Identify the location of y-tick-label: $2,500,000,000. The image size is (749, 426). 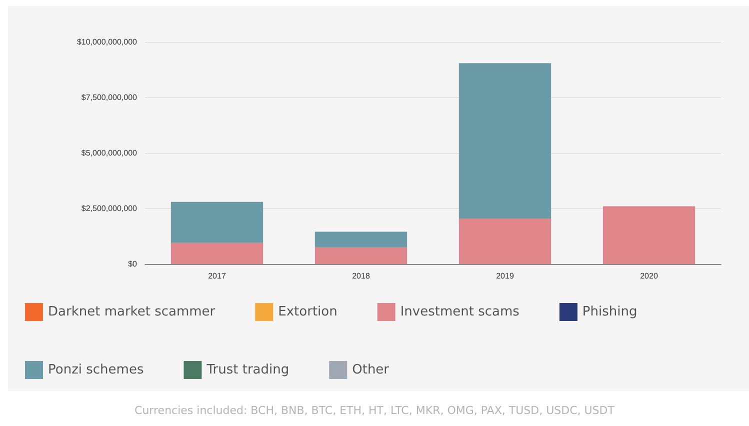
(109, 208).